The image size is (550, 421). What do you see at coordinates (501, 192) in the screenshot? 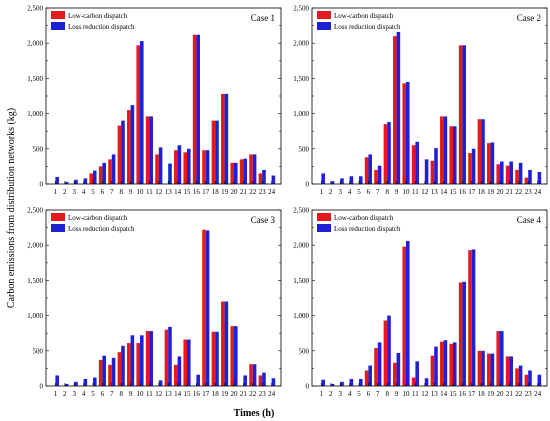
I see `x-tick-label: 20` at bounding box center [501, 192].